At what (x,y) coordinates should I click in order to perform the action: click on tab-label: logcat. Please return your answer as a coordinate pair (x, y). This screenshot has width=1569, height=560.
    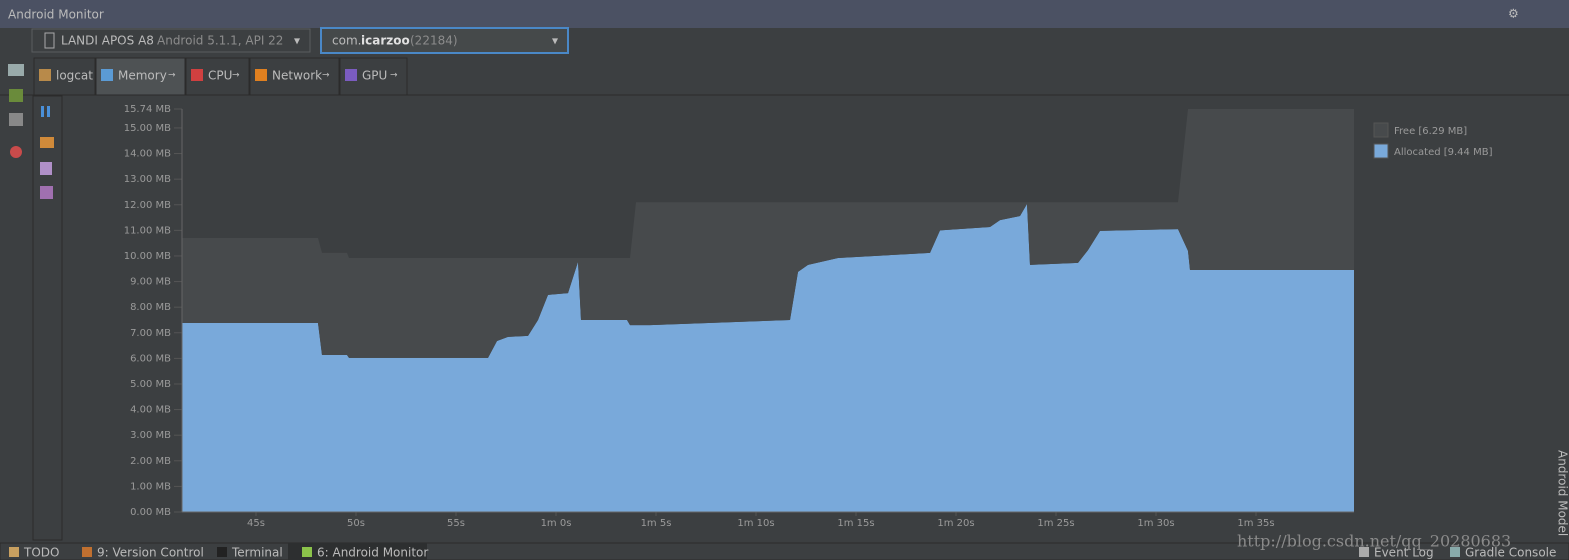
    Looking at the image, I should click on (74, 76).